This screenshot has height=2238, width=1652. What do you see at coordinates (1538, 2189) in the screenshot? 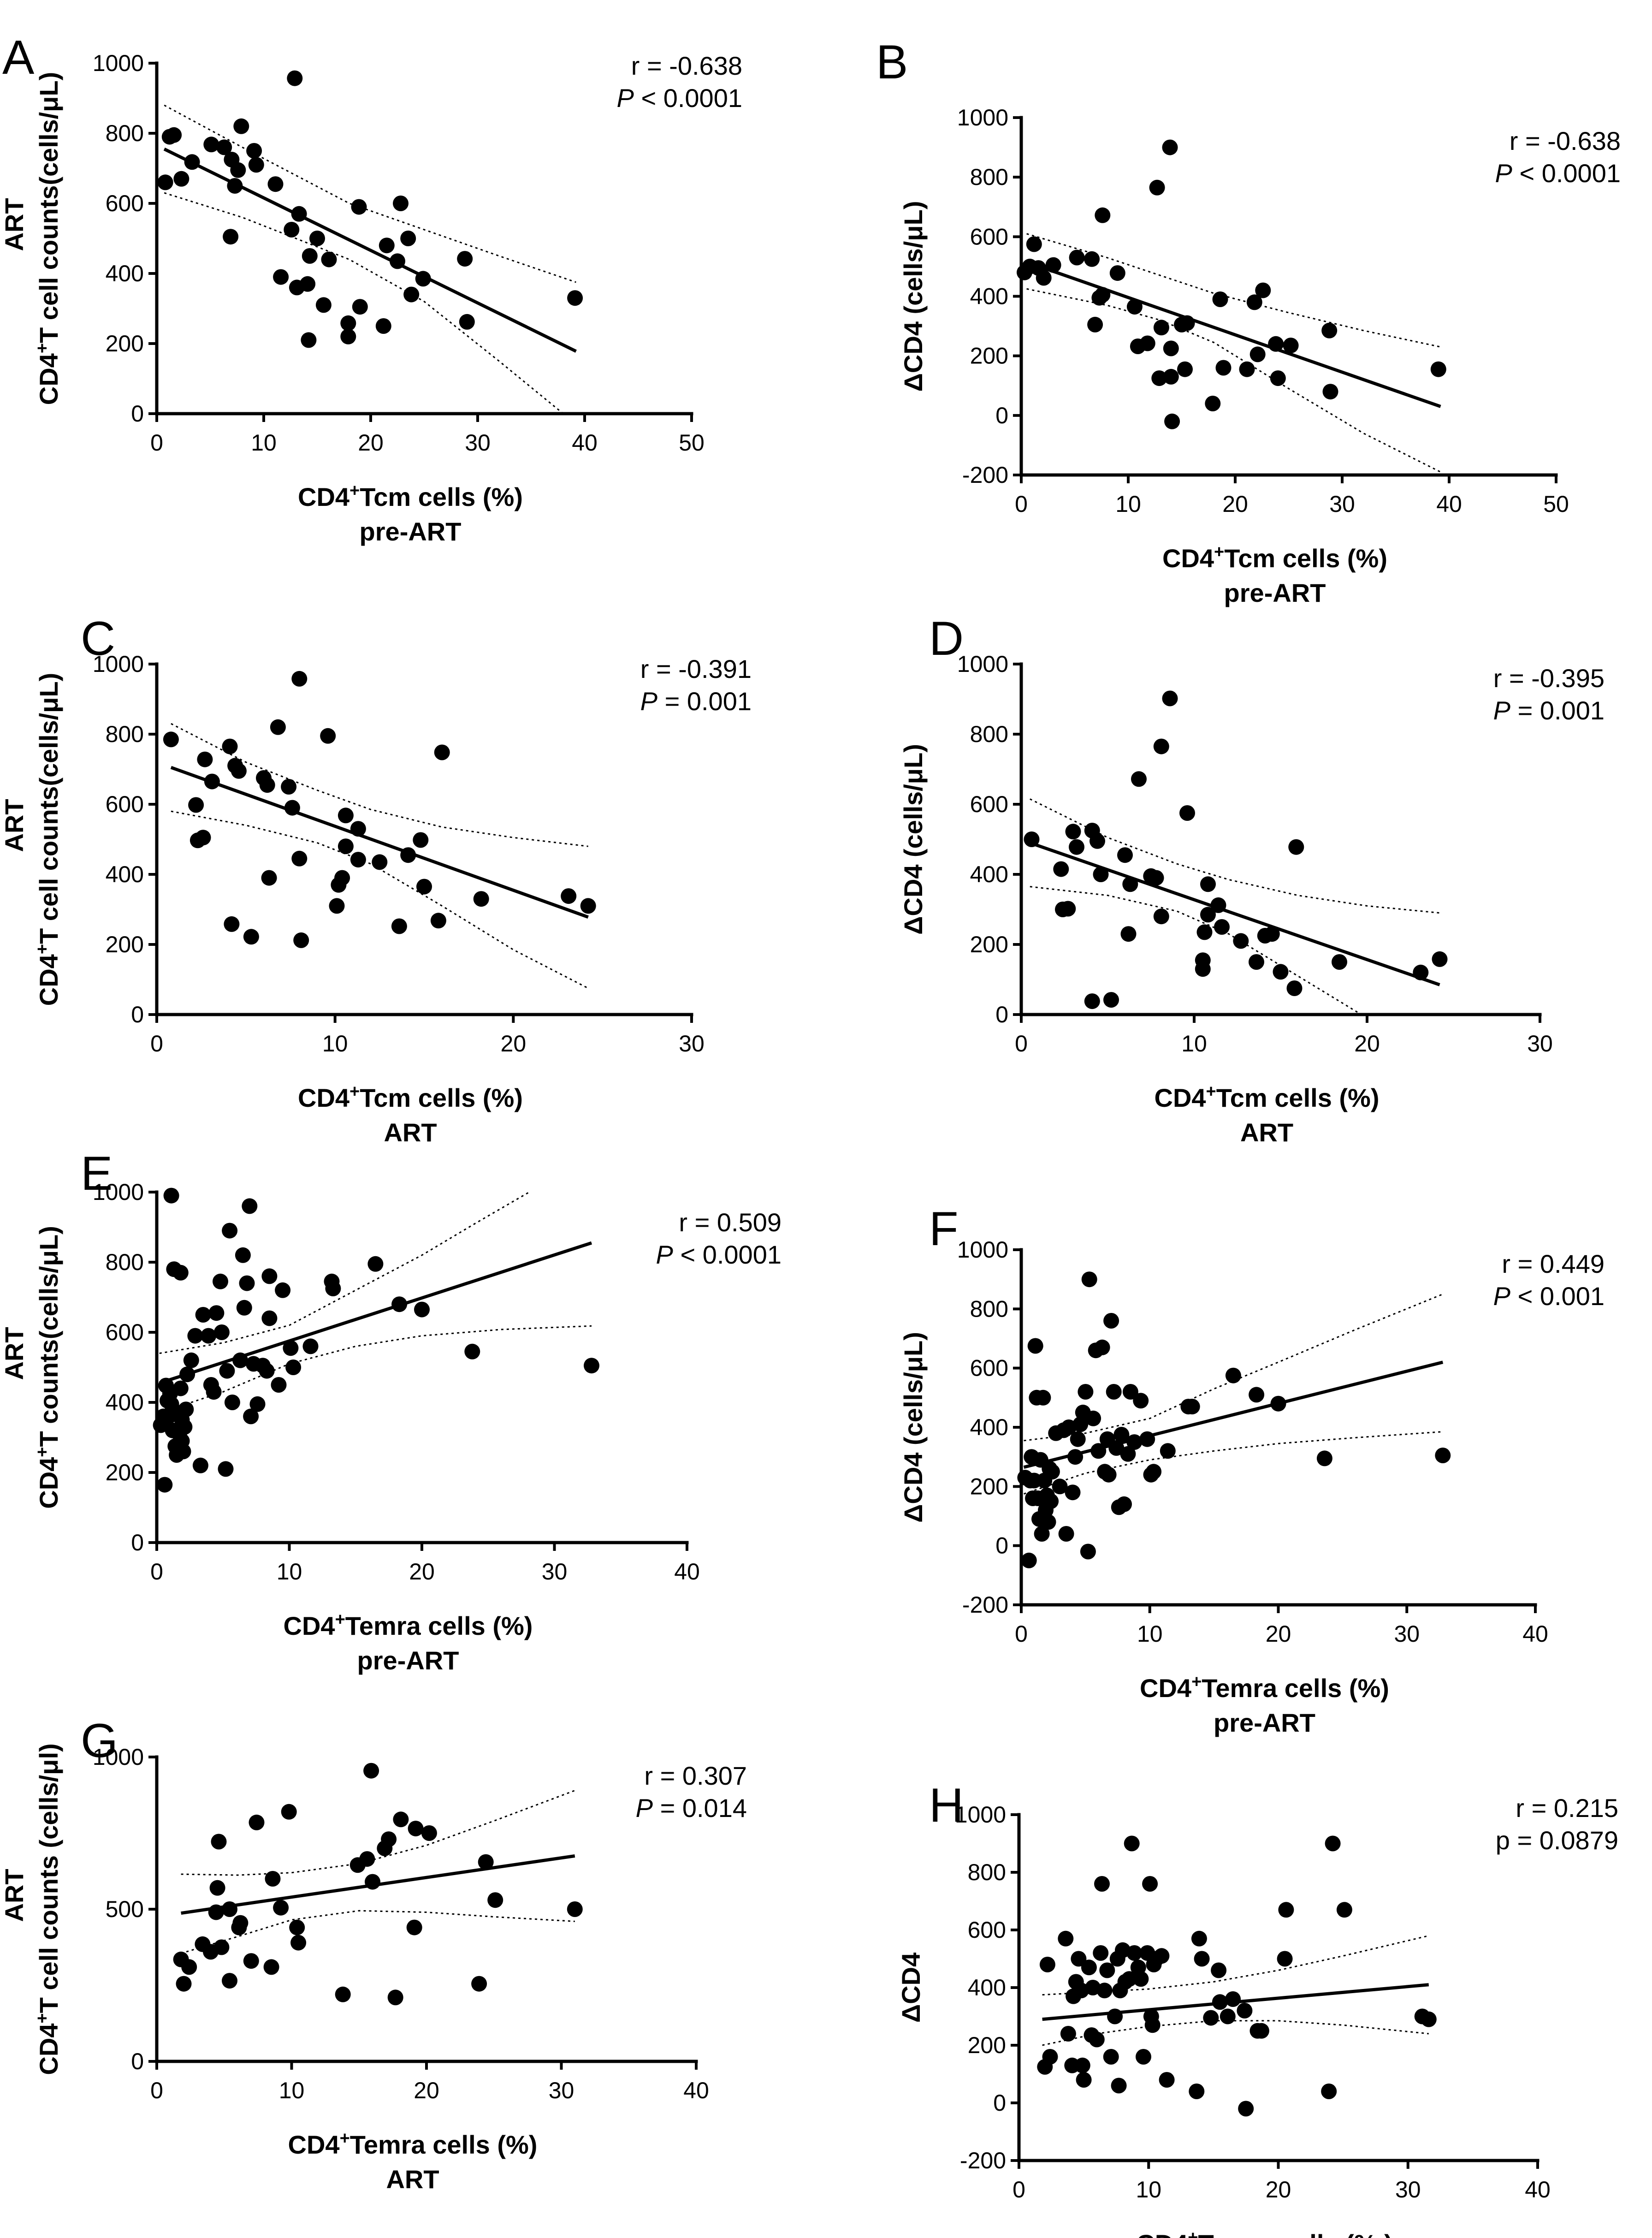
I see `x-tick-label: 40` at bounding box center [1538, 2189].